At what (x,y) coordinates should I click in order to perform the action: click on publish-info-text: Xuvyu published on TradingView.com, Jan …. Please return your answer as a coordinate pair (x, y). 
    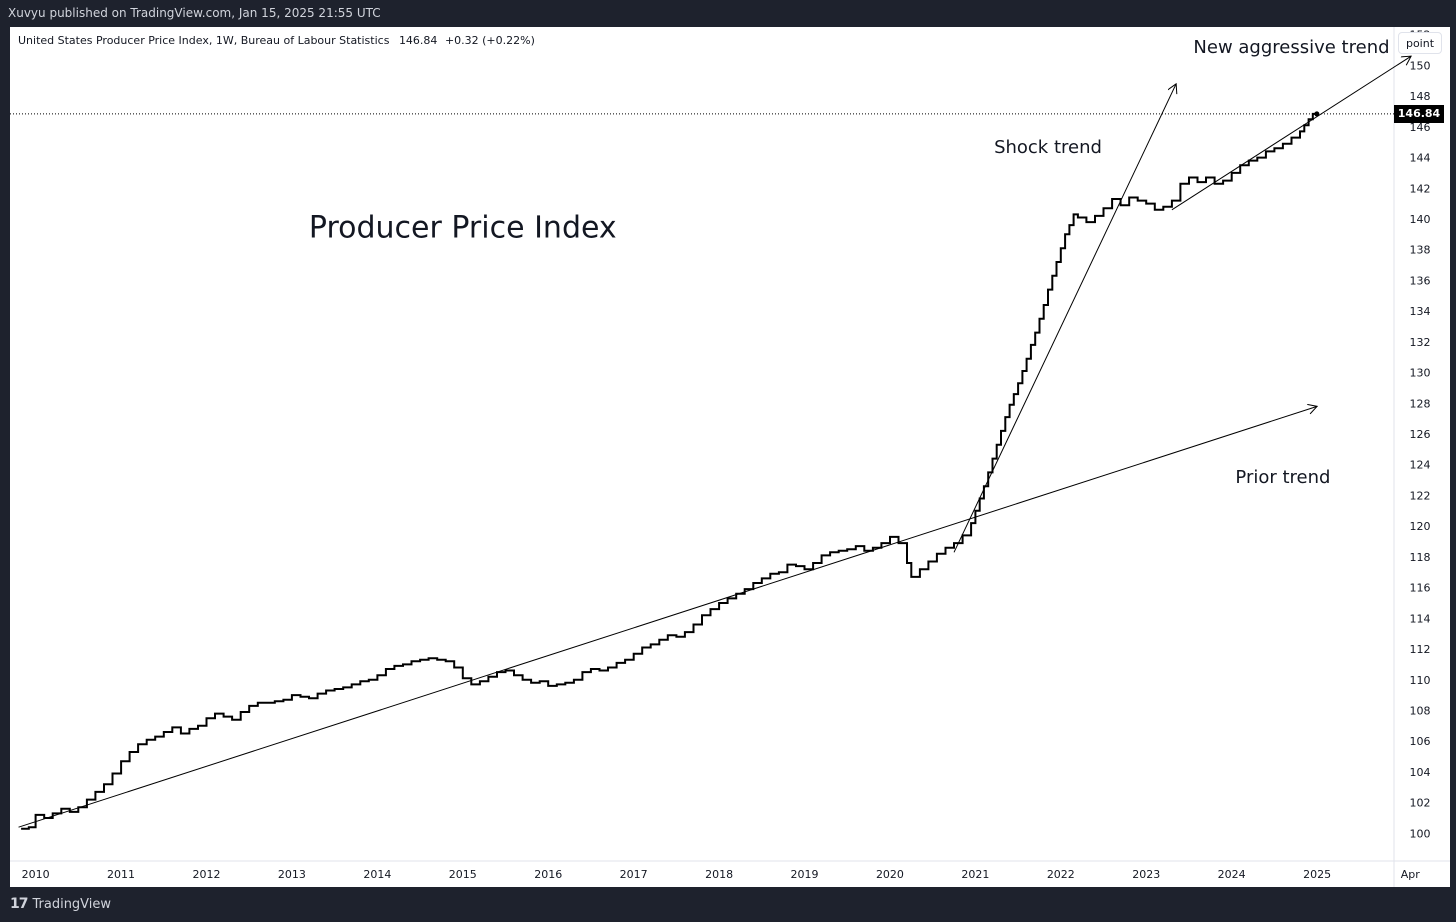
    Looking at the image, I should click on (194, 13).